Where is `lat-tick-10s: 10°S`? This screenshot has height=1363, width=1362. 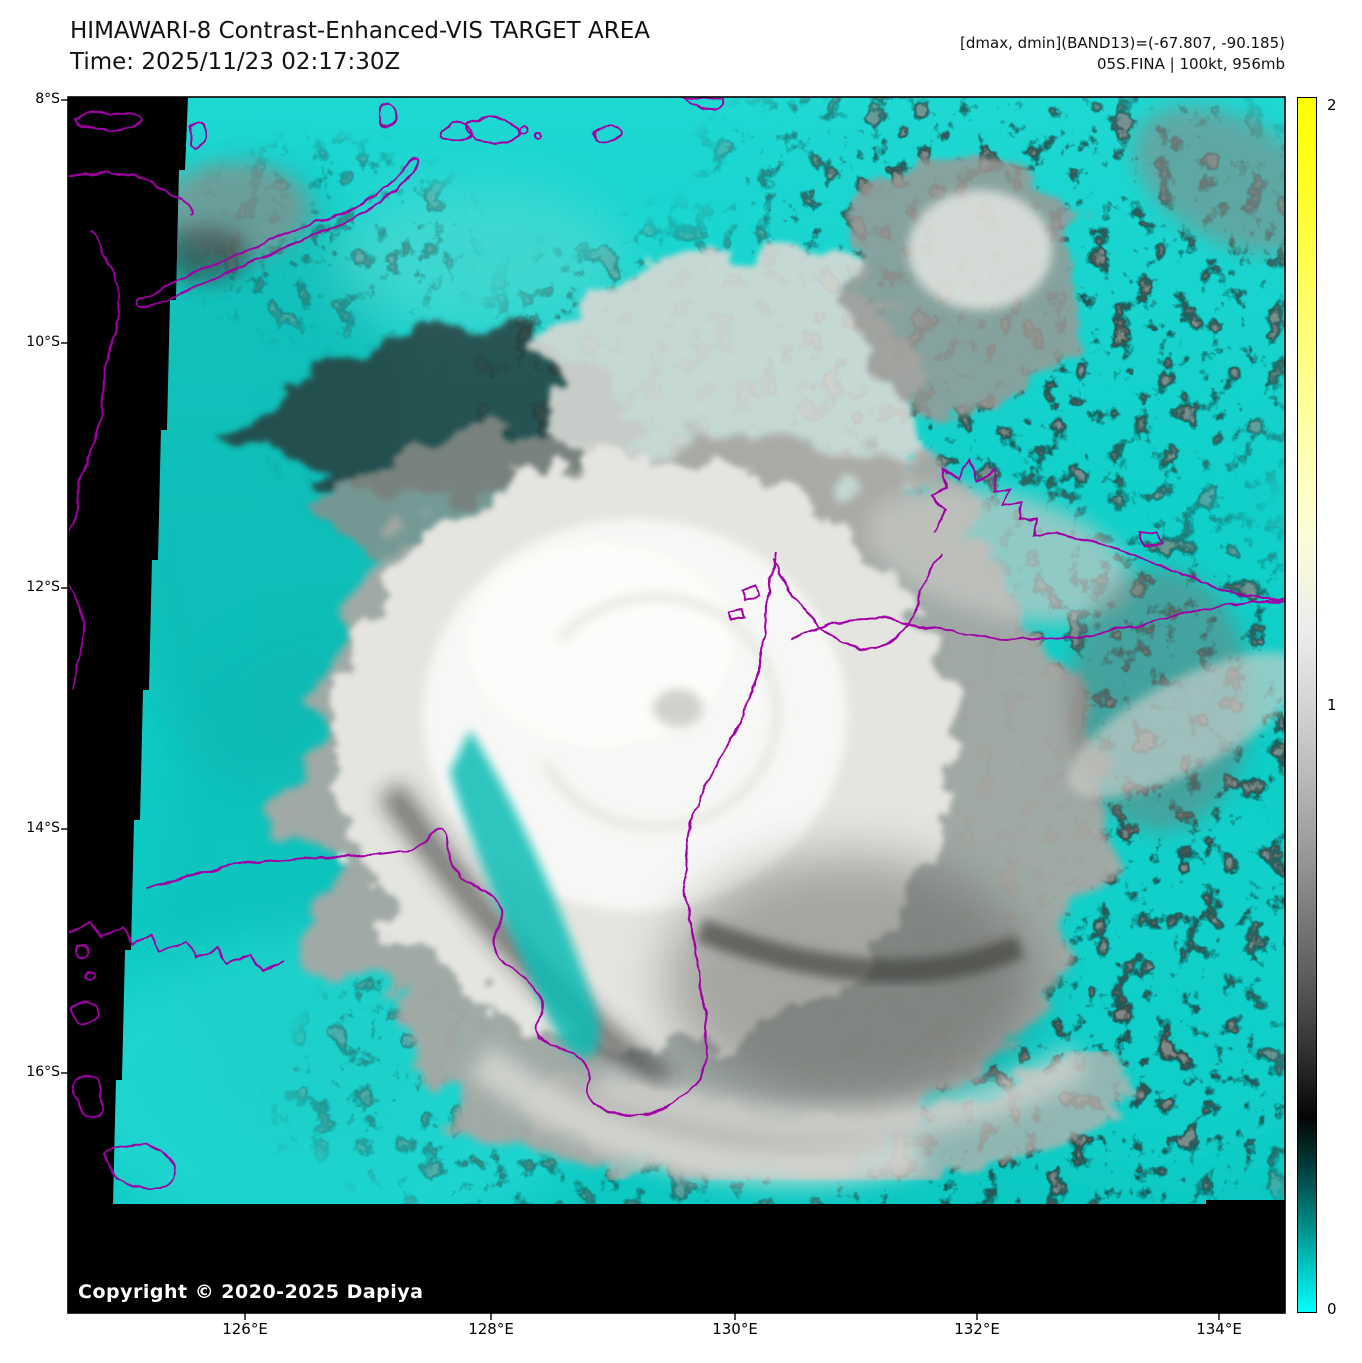
lat-tick-10s: 10°S is located at coordinates (43, 342).